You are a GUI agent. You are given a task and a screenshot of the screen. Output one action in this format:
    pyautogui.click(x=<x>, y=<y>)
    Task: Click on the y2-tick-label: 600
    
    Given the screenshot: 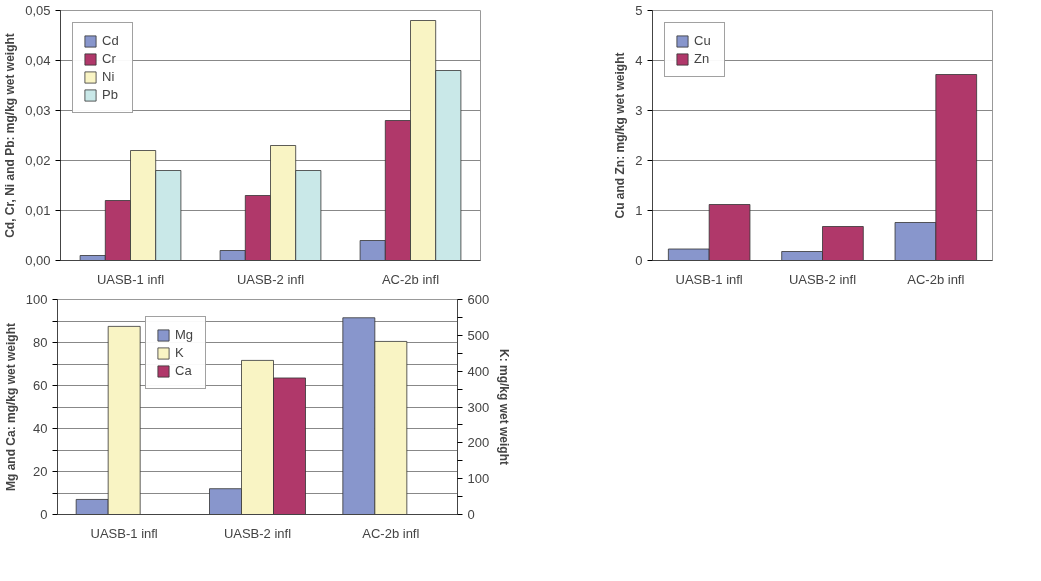 What is the action you would take?
    pyautogui.click(x=478, y=299)
    